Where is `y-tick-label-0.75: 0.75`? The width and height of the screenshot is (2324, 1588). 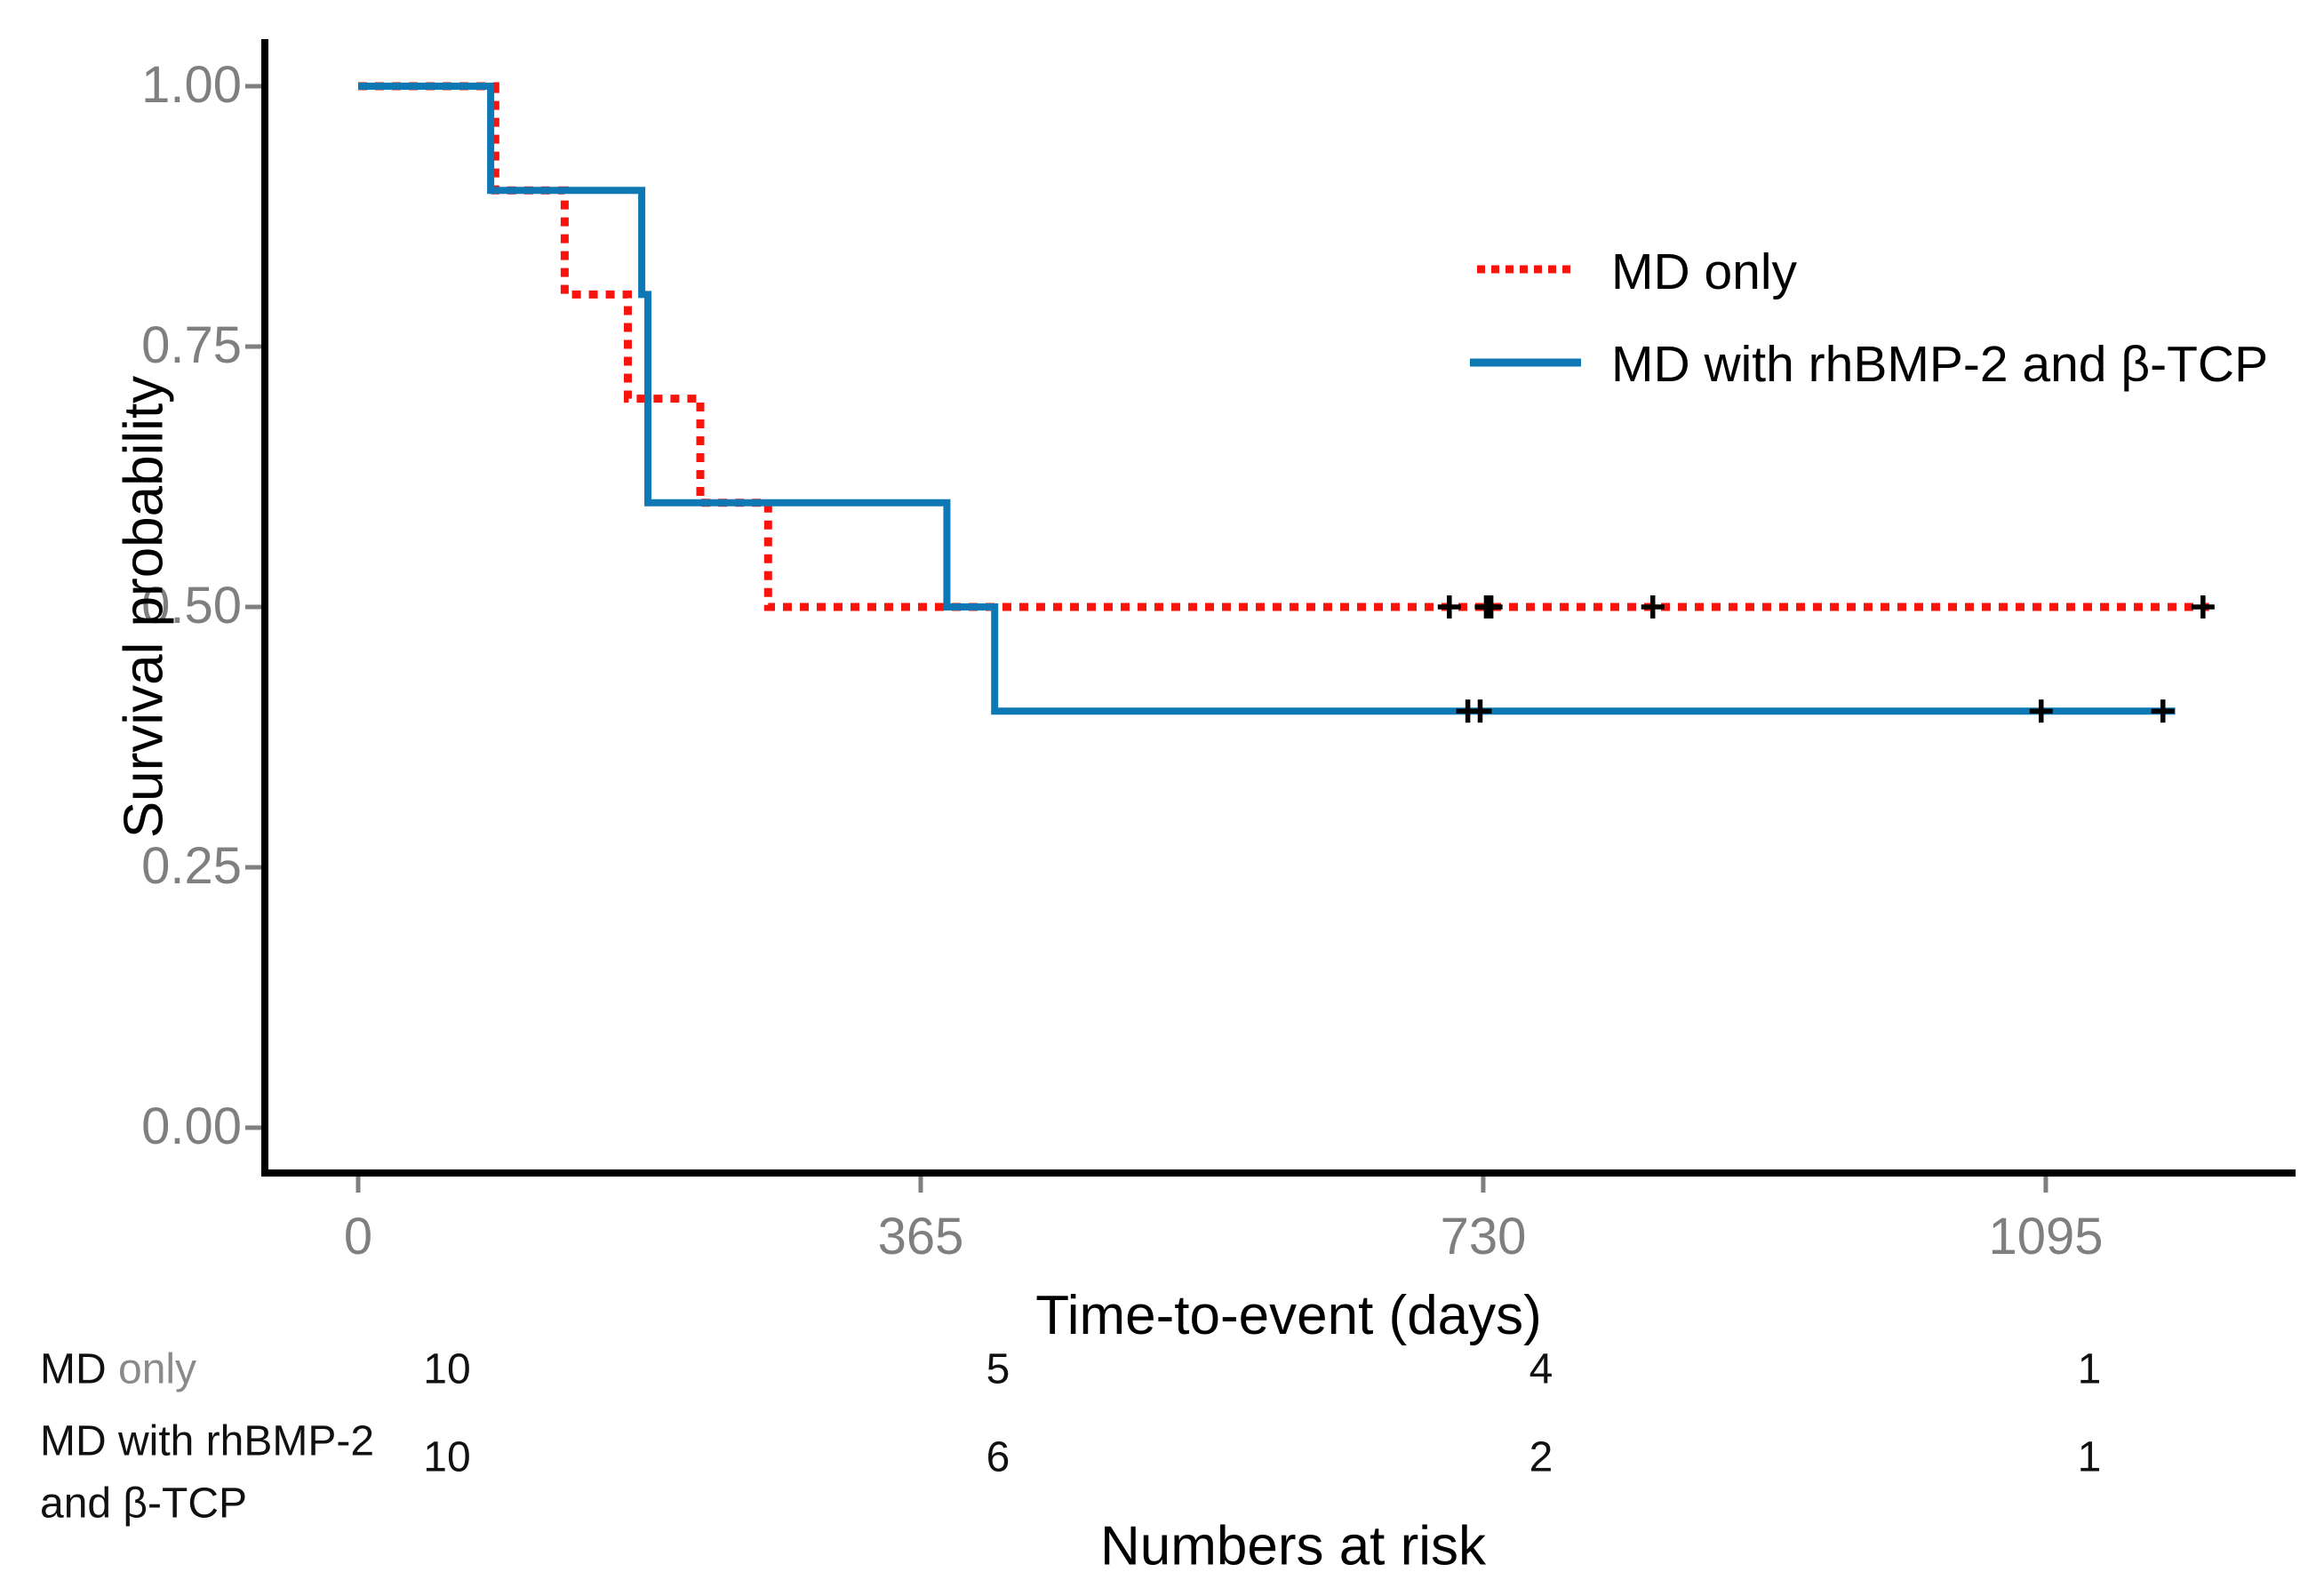
y-tick-label-0.75: 0.75 is located at coordinates (191, 345).